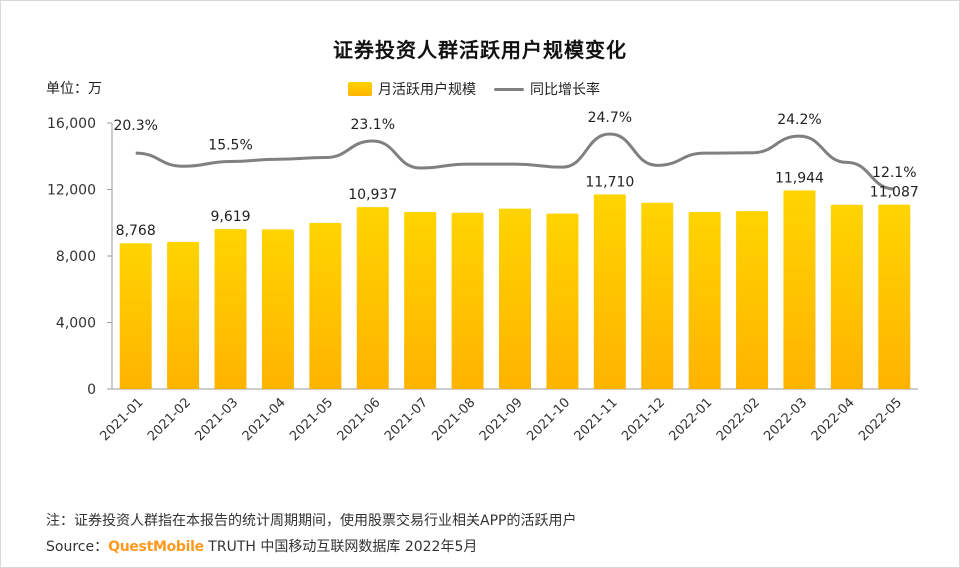  Describe the element at coordinates (738, 419) in the screenshot. I see `x-tick-label: 2022-02` at that location.